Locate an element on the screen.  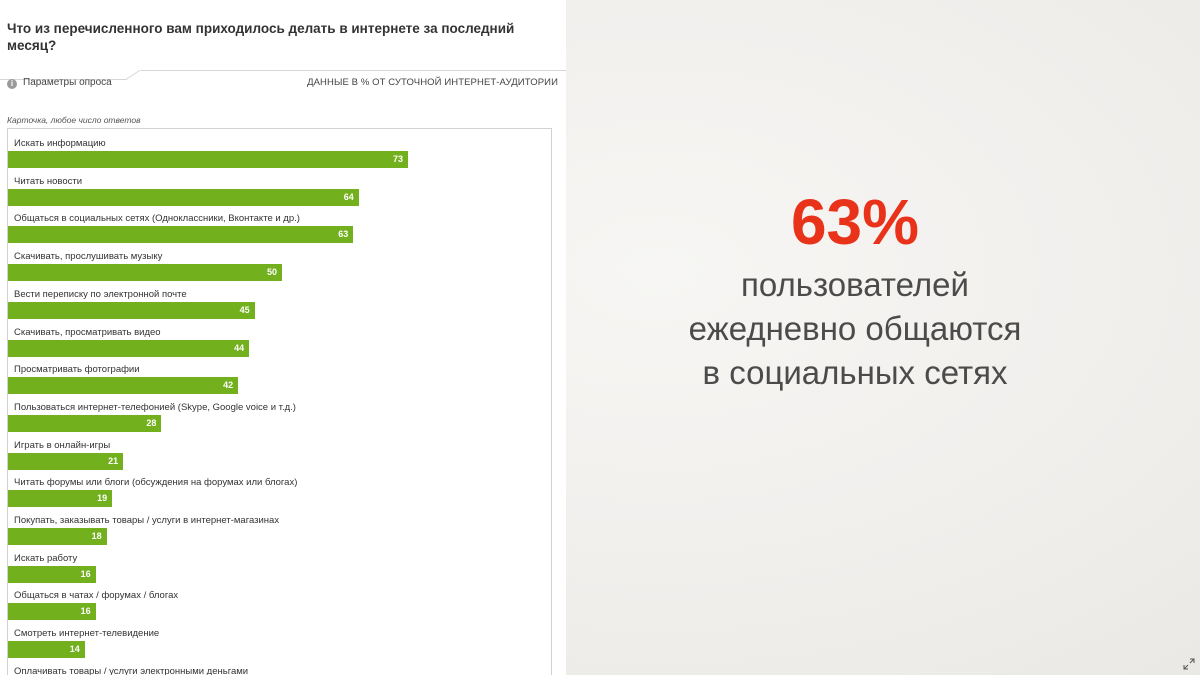
bar-value-label: 14 is located at coordinates (74, 649).